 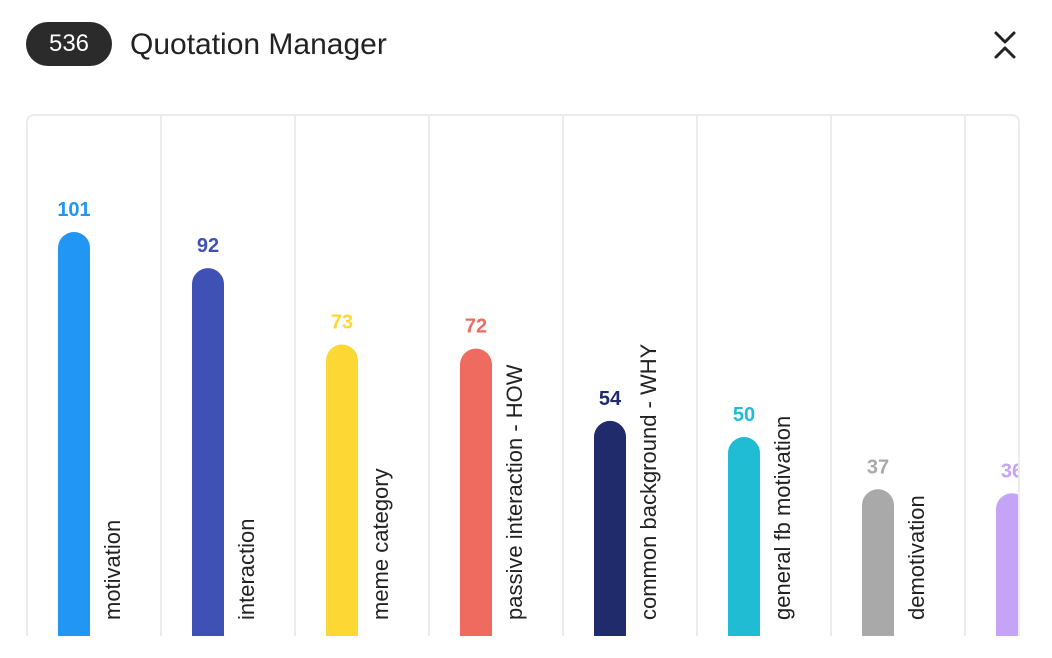 I want to click on bar-value-label: 72, so click(x=476, y=327).